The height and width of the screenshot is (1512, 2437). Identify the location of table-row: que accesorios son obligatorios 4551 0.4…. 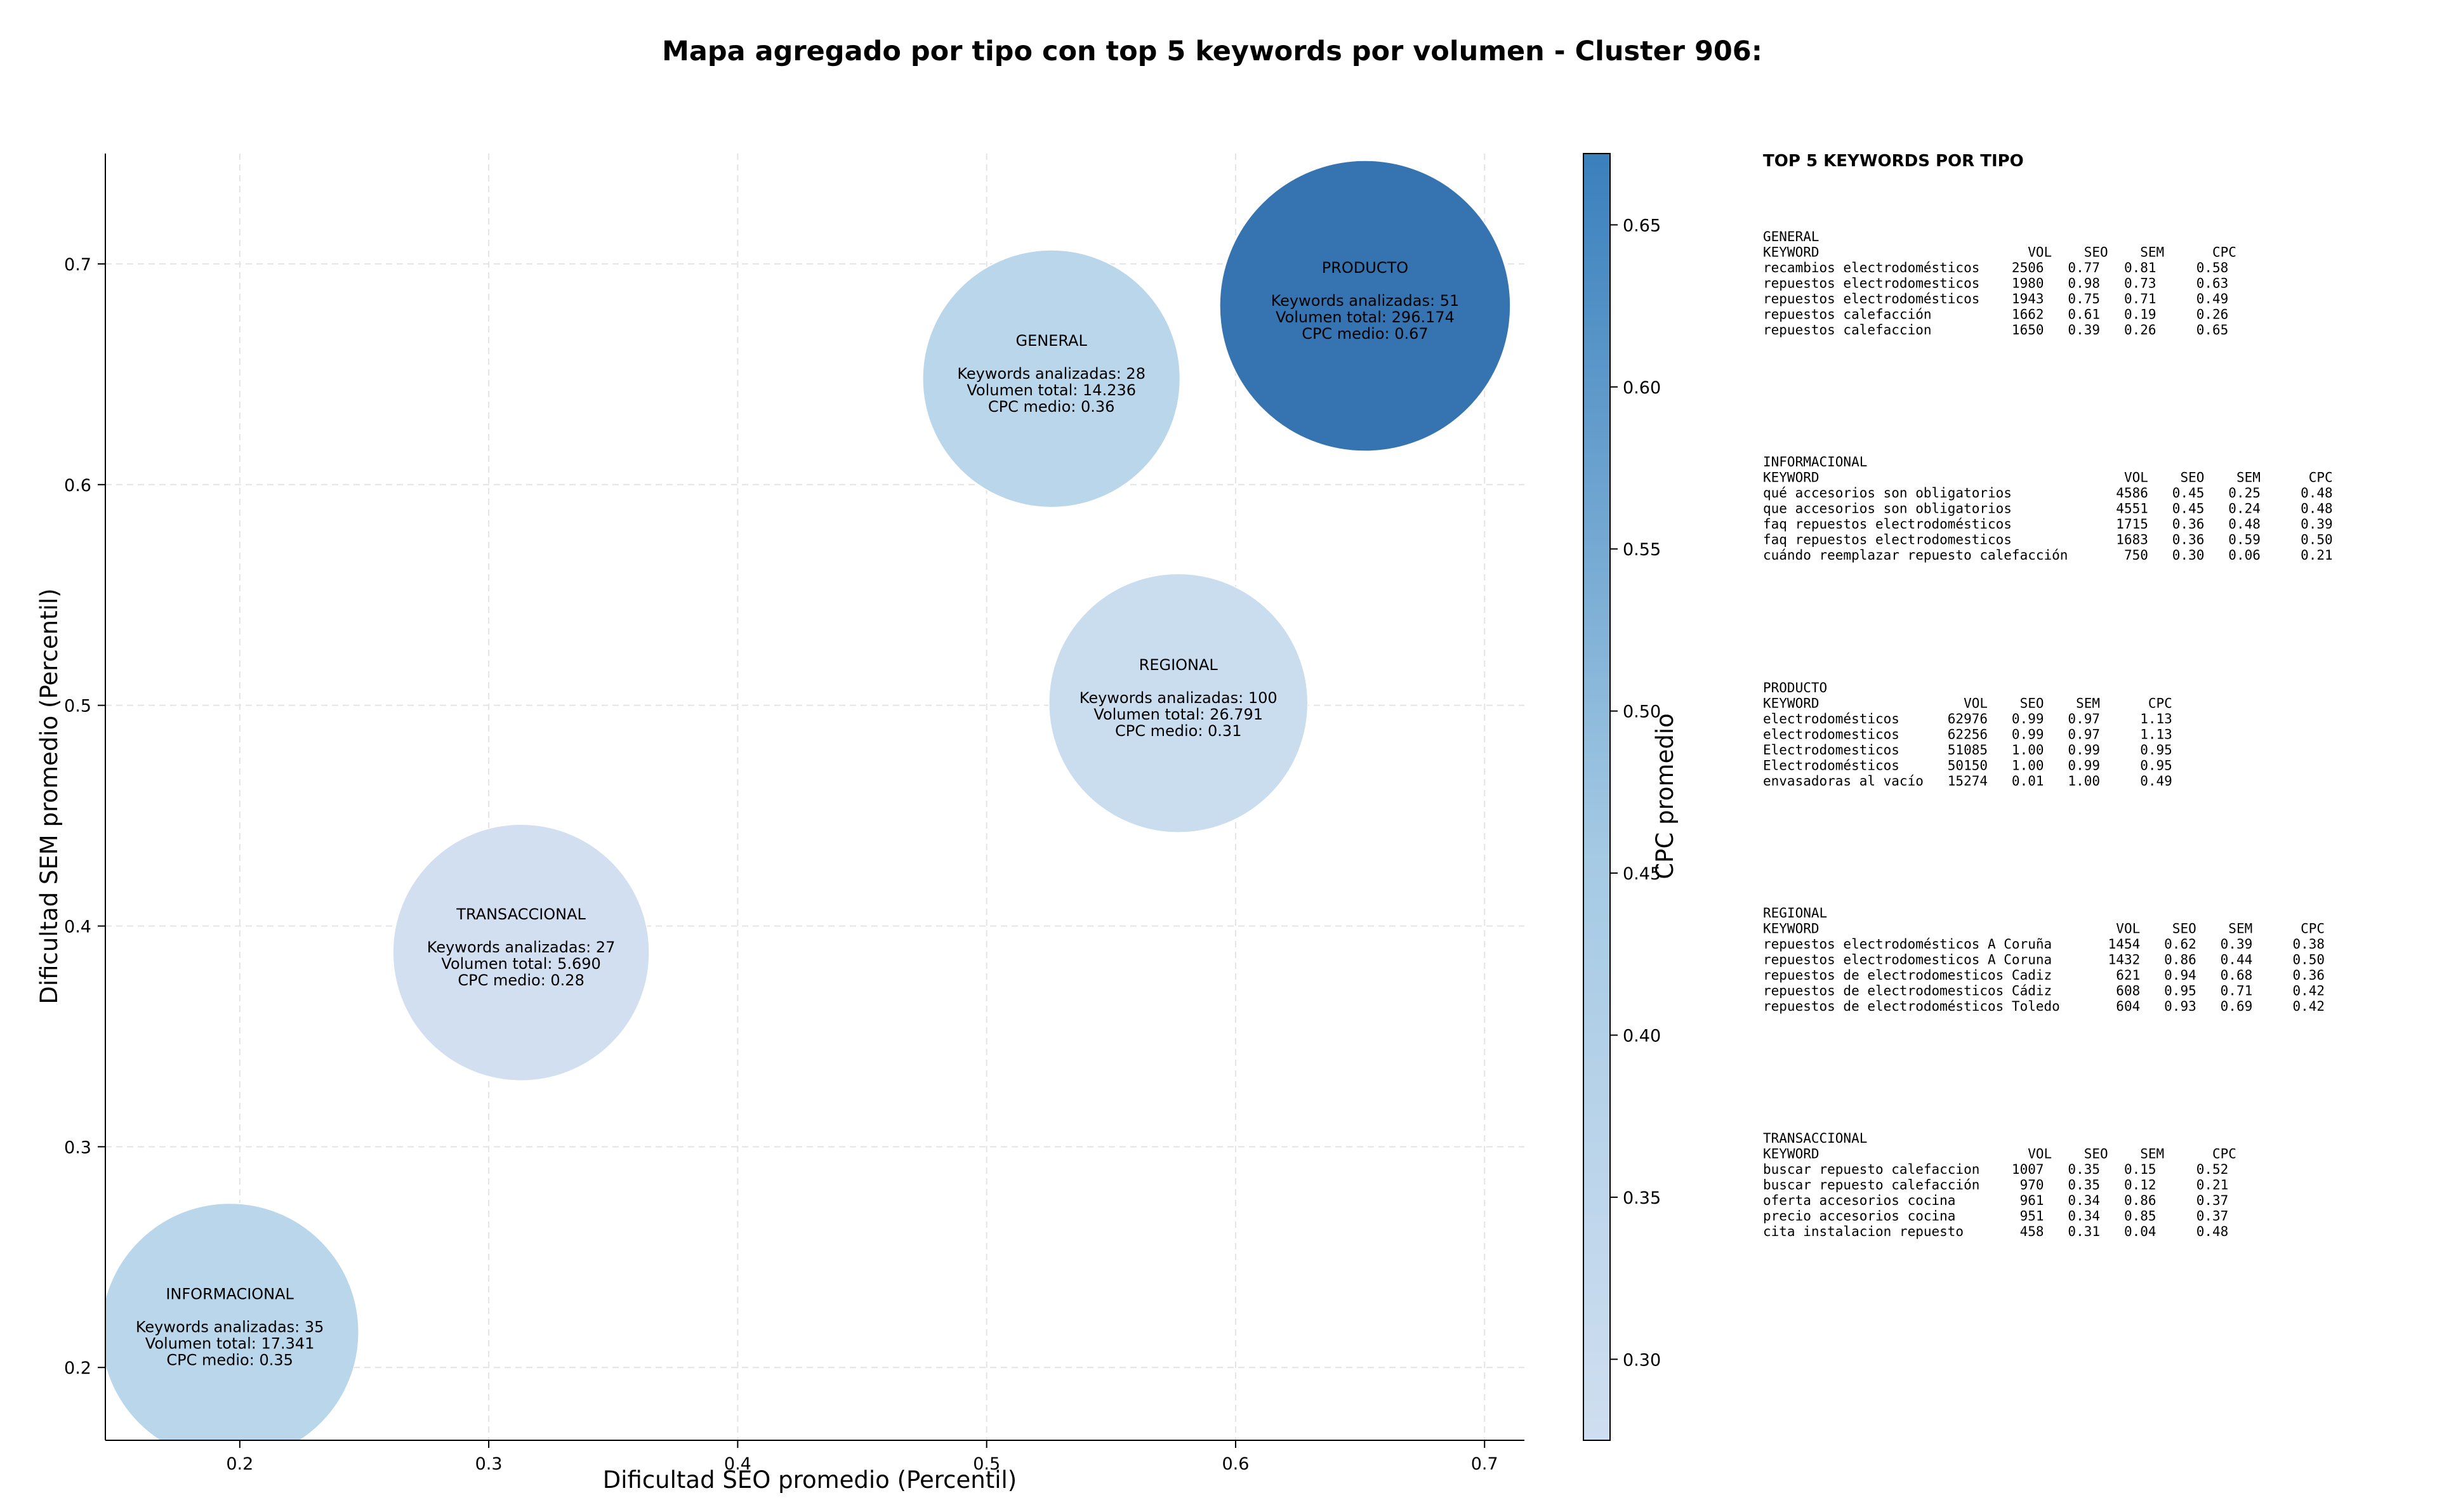
(2048, 509).